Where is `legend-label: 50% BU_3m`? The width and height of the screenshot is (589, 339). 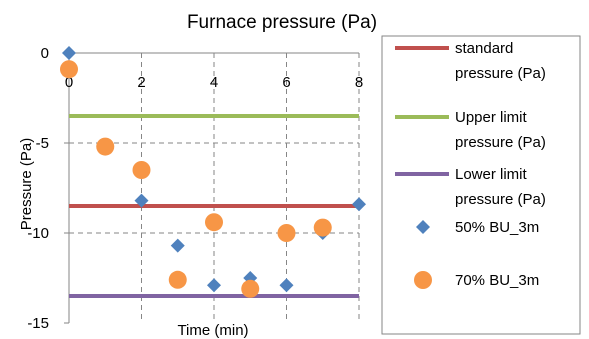 legend-label: 50% BU_3m is located at coordinates (497, 227).